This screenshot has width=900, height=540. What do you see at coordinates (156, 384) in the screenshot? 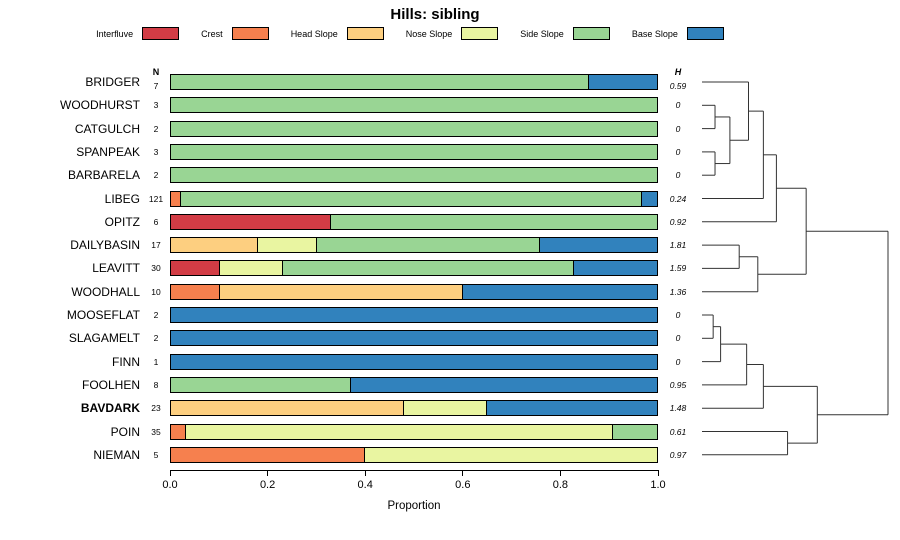
I see `row-n-value: 8` at bounding box center [156, 384].